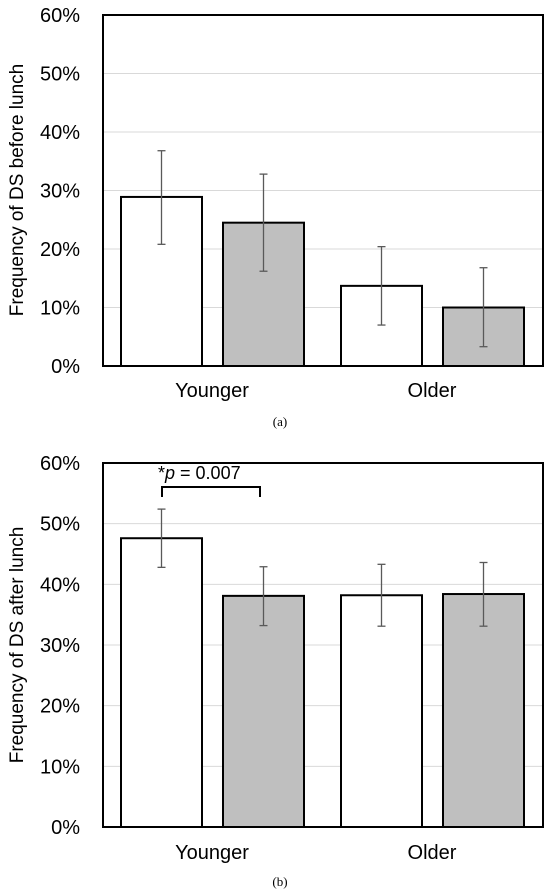 This screenshot has width=550, height=893. Describe the element at coordinates (161, 197) in the screenshot. I see `error-bar-a-series1-younger` at that location.